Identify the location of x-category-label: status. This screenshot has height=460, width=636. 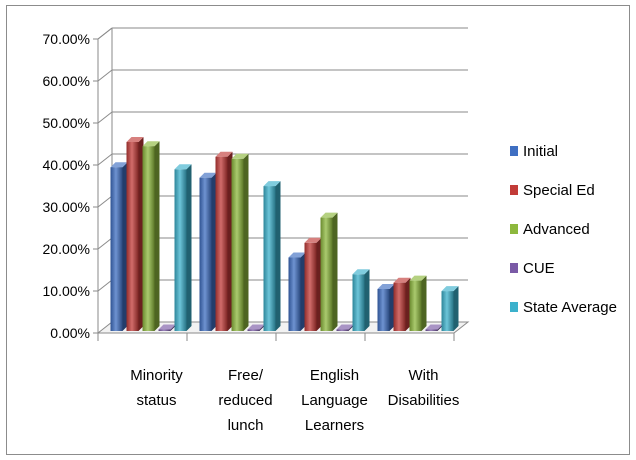
(156, 400).